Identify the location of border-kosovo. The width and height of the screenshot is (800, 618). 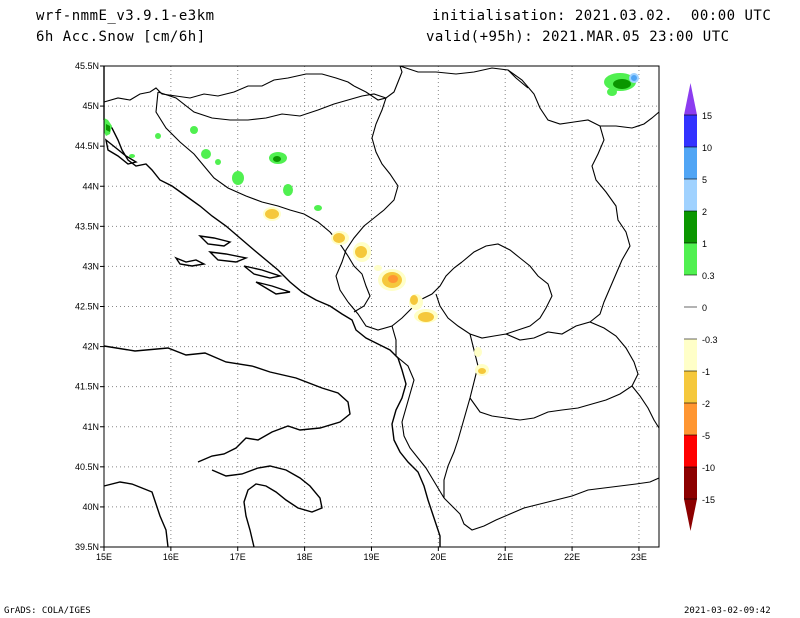
(494, 291).